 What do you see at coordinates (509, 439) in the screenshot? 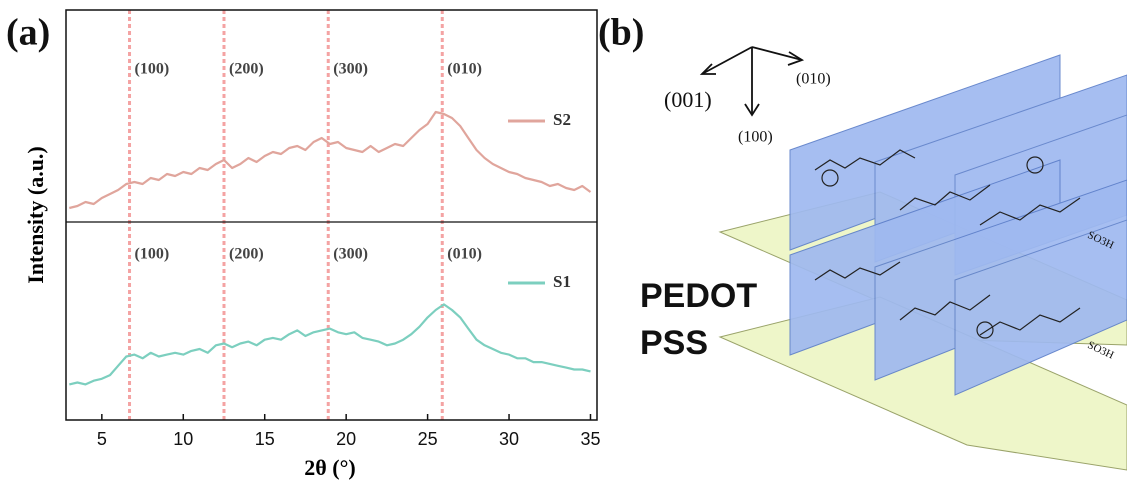
I see `x-tick-label: 30` at bounding box center [509, 439].